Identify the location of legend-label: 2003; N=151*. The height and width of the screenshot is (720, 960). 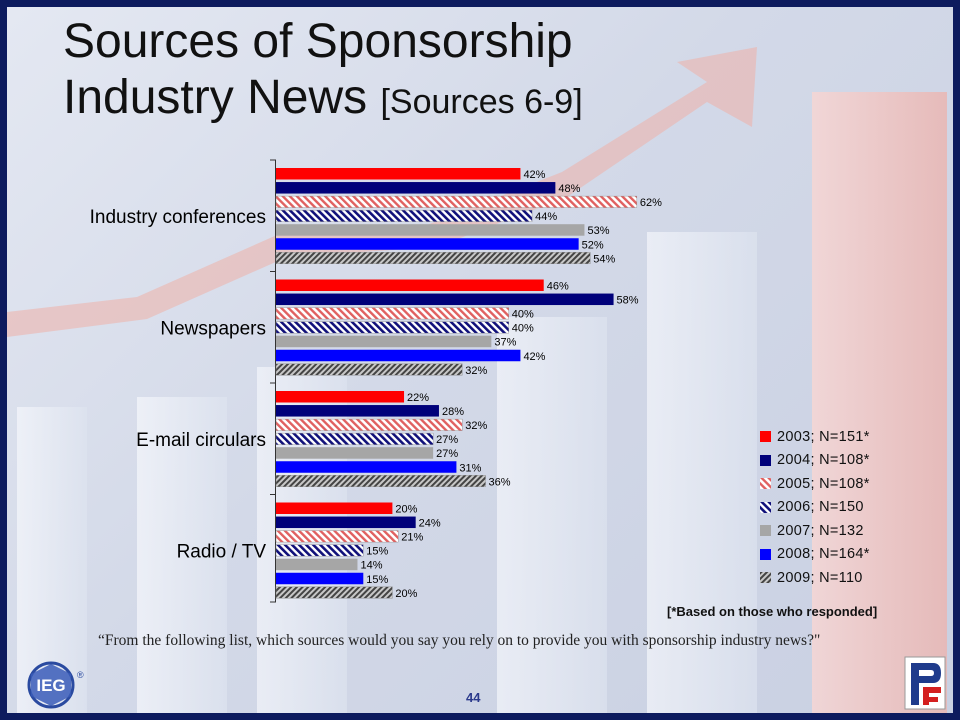
(823, 436).